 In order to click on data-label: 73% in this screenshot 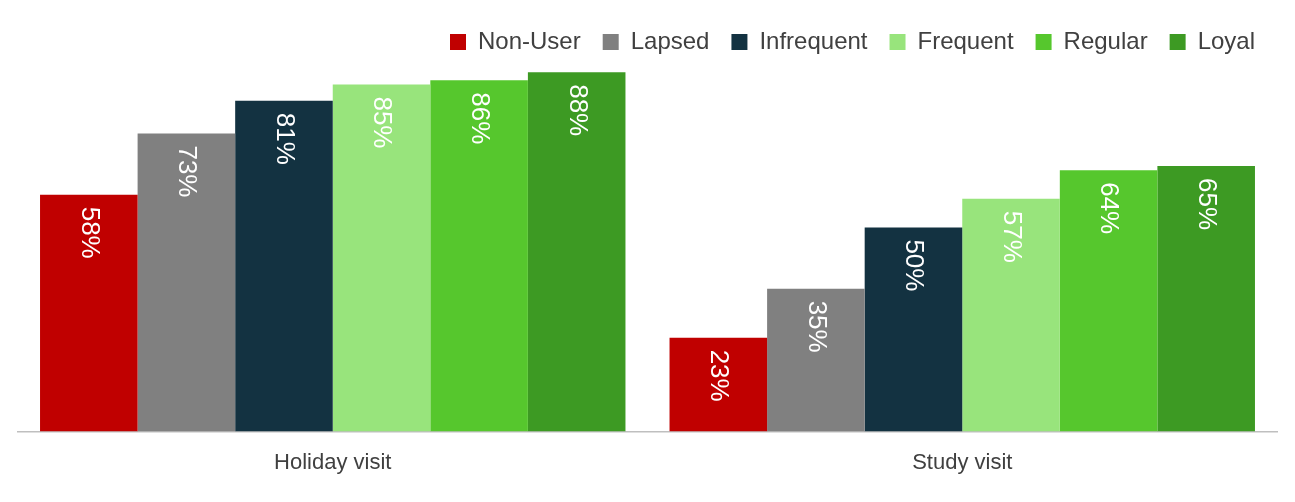, I will do `click(188, 171)`.